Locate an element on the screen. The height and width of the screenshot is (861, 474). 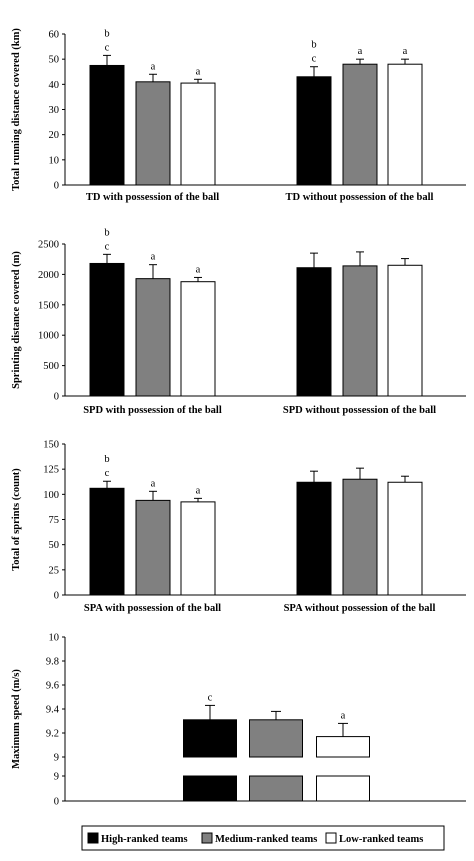
y-tick-label: 30 is located at coordinates (54, 110).